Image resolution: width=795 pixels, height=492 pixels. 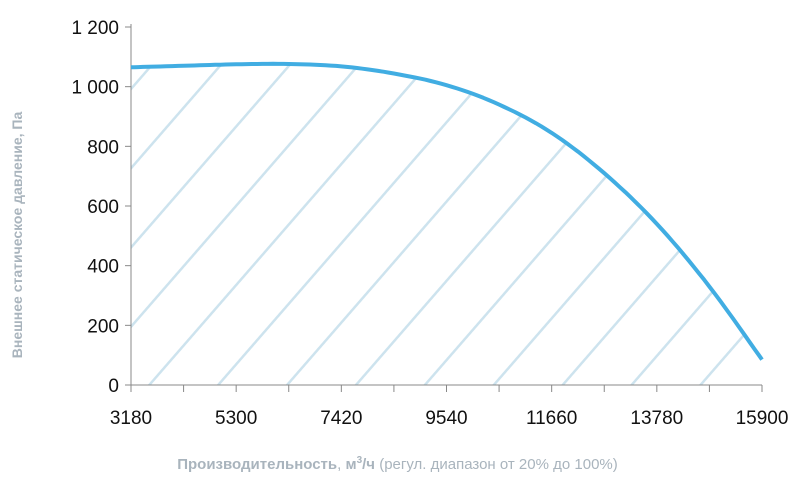 I want to click on x-axis-label-unit-exponent: 3, so click(x=359, y=460).